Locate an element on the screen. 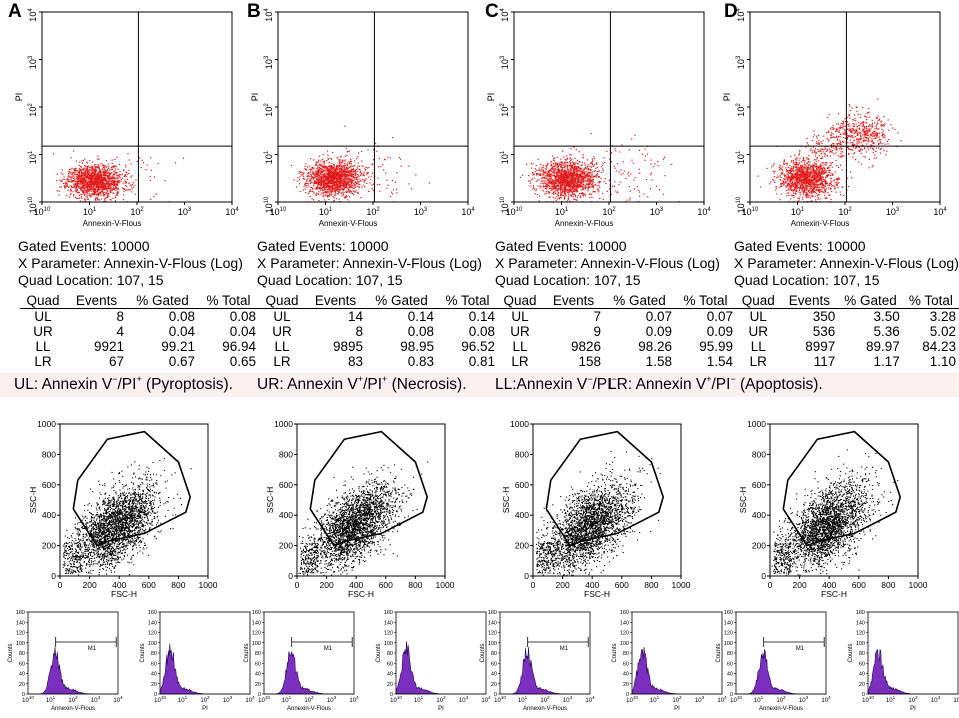 The image size is (959, 718). table-cell: 0.67 is located at coordinates (162, 361).